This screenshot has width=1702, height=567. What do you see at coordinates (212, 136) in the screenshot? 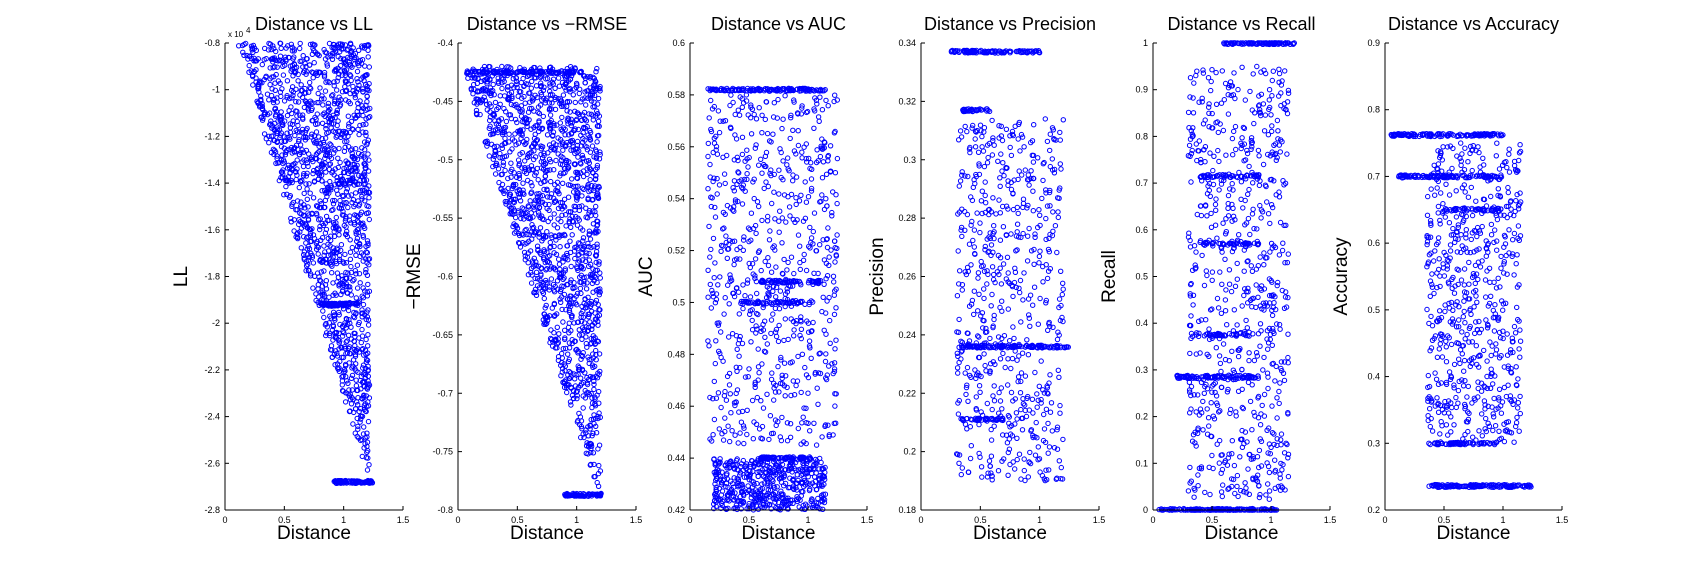
I see `y-tick-label: -1.2` at bounding box center [212, 136].